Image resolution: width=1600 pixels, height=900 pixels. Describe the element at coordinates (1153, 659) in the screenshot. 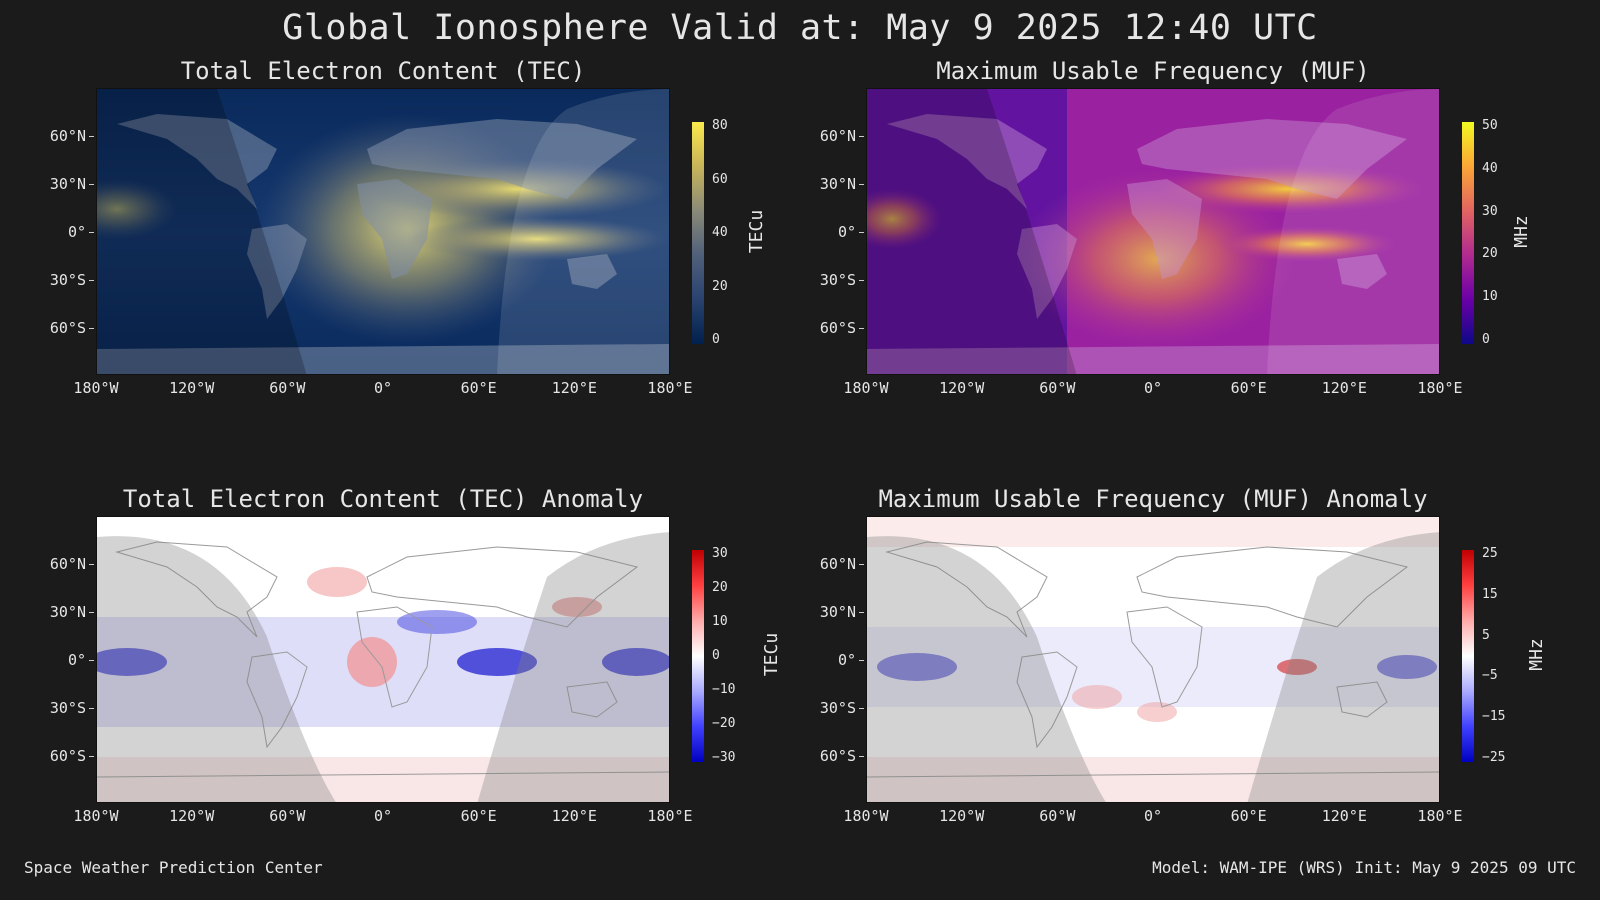

I see `muf-anomaly-map` at that location.